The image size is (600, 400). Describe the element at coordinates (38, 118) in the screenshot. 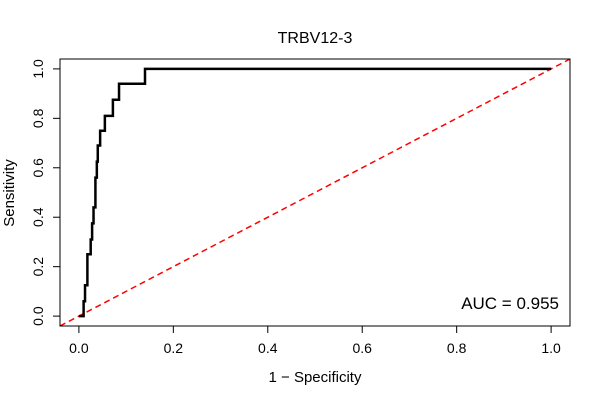

I see `y-tick-label: 0.8` at that location.